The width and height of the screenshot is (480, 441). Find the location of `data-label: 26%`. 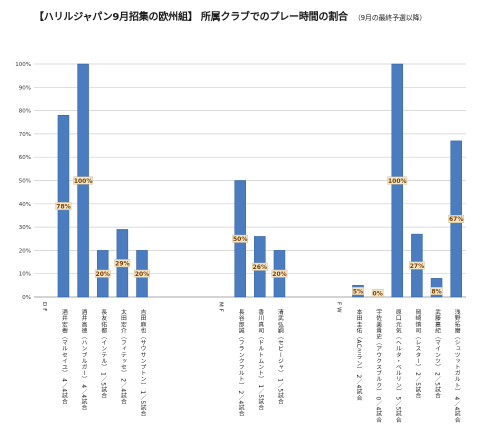

data-label: 26% is located at coordinates (260, 267).